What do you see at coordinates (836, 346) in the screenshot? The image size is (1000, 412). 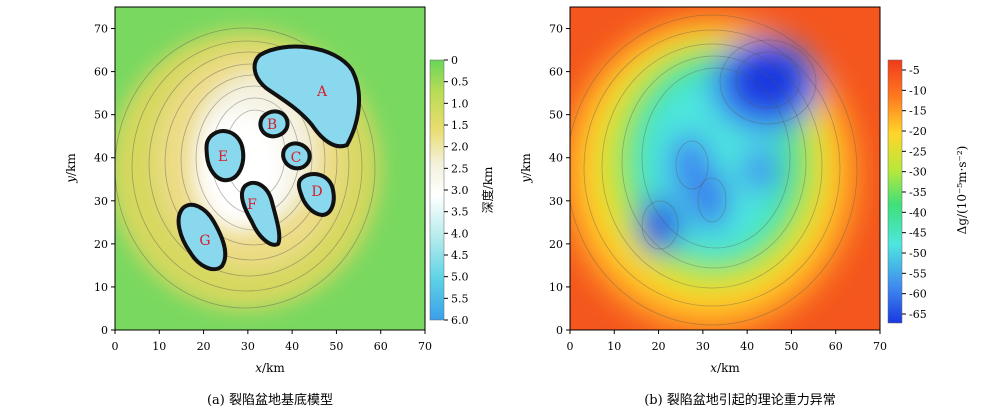 I see `x-tick-label-b: 60` at bounding box center [836, 346].